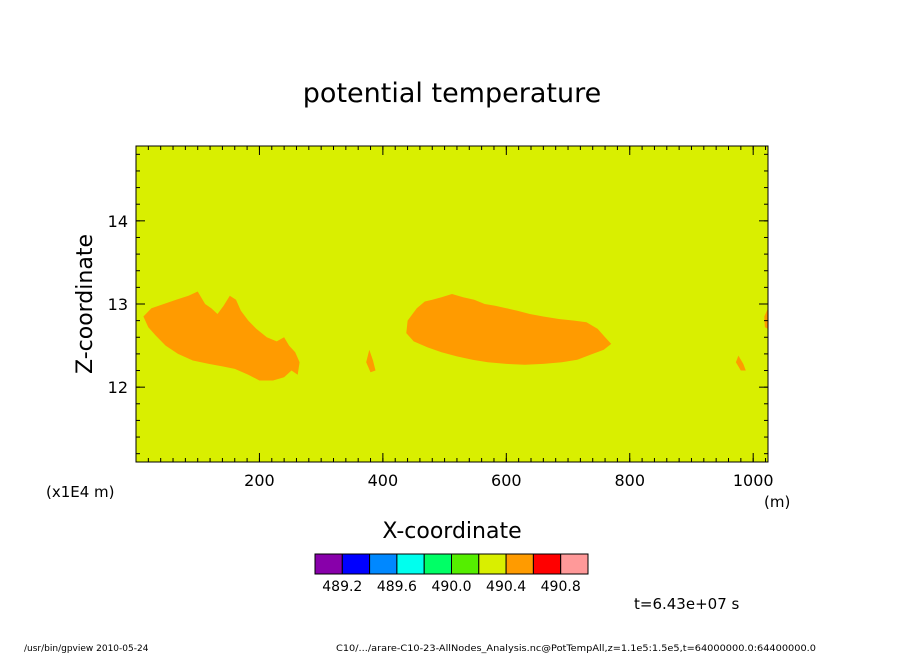 This screenshot has height=654, width=904. I want to click on x-axis-label: X-coordinate, so click(451, 531).